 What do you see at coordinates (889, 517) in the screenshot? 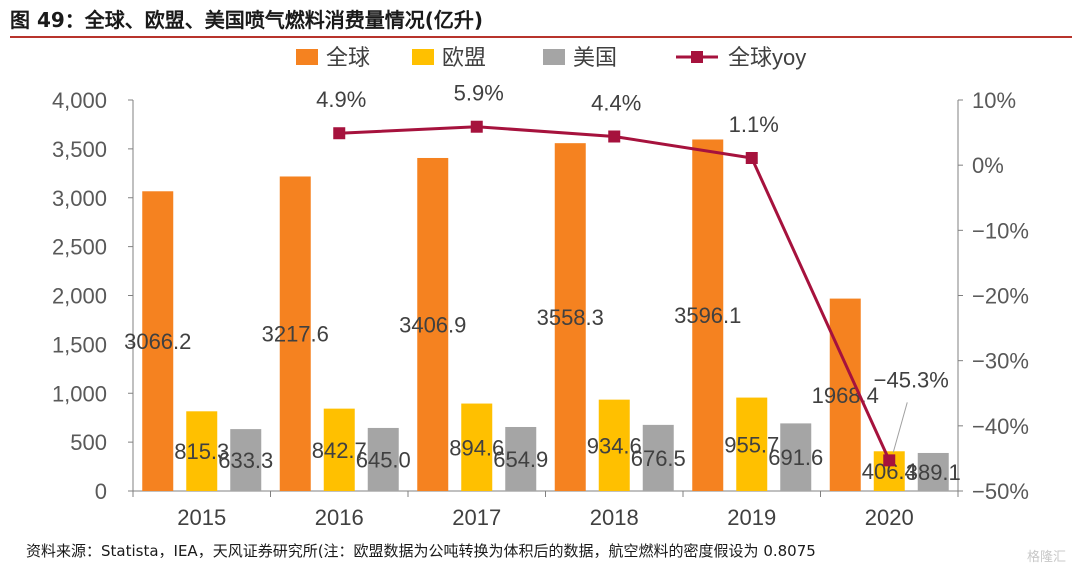
I see `x-tick-label: 2020` at bounding box center [889, 517].